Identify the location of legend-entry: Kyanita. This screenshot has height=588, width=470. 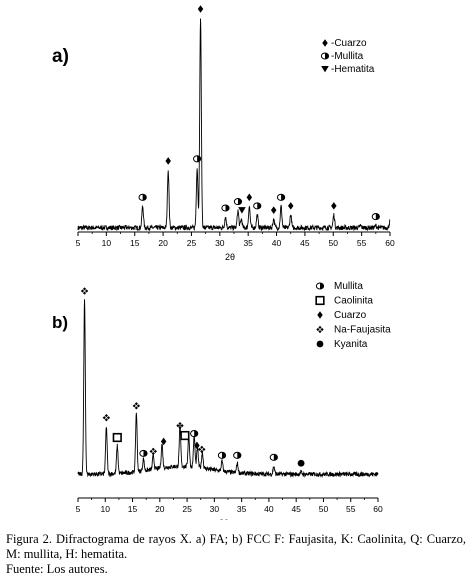
(342, 344).